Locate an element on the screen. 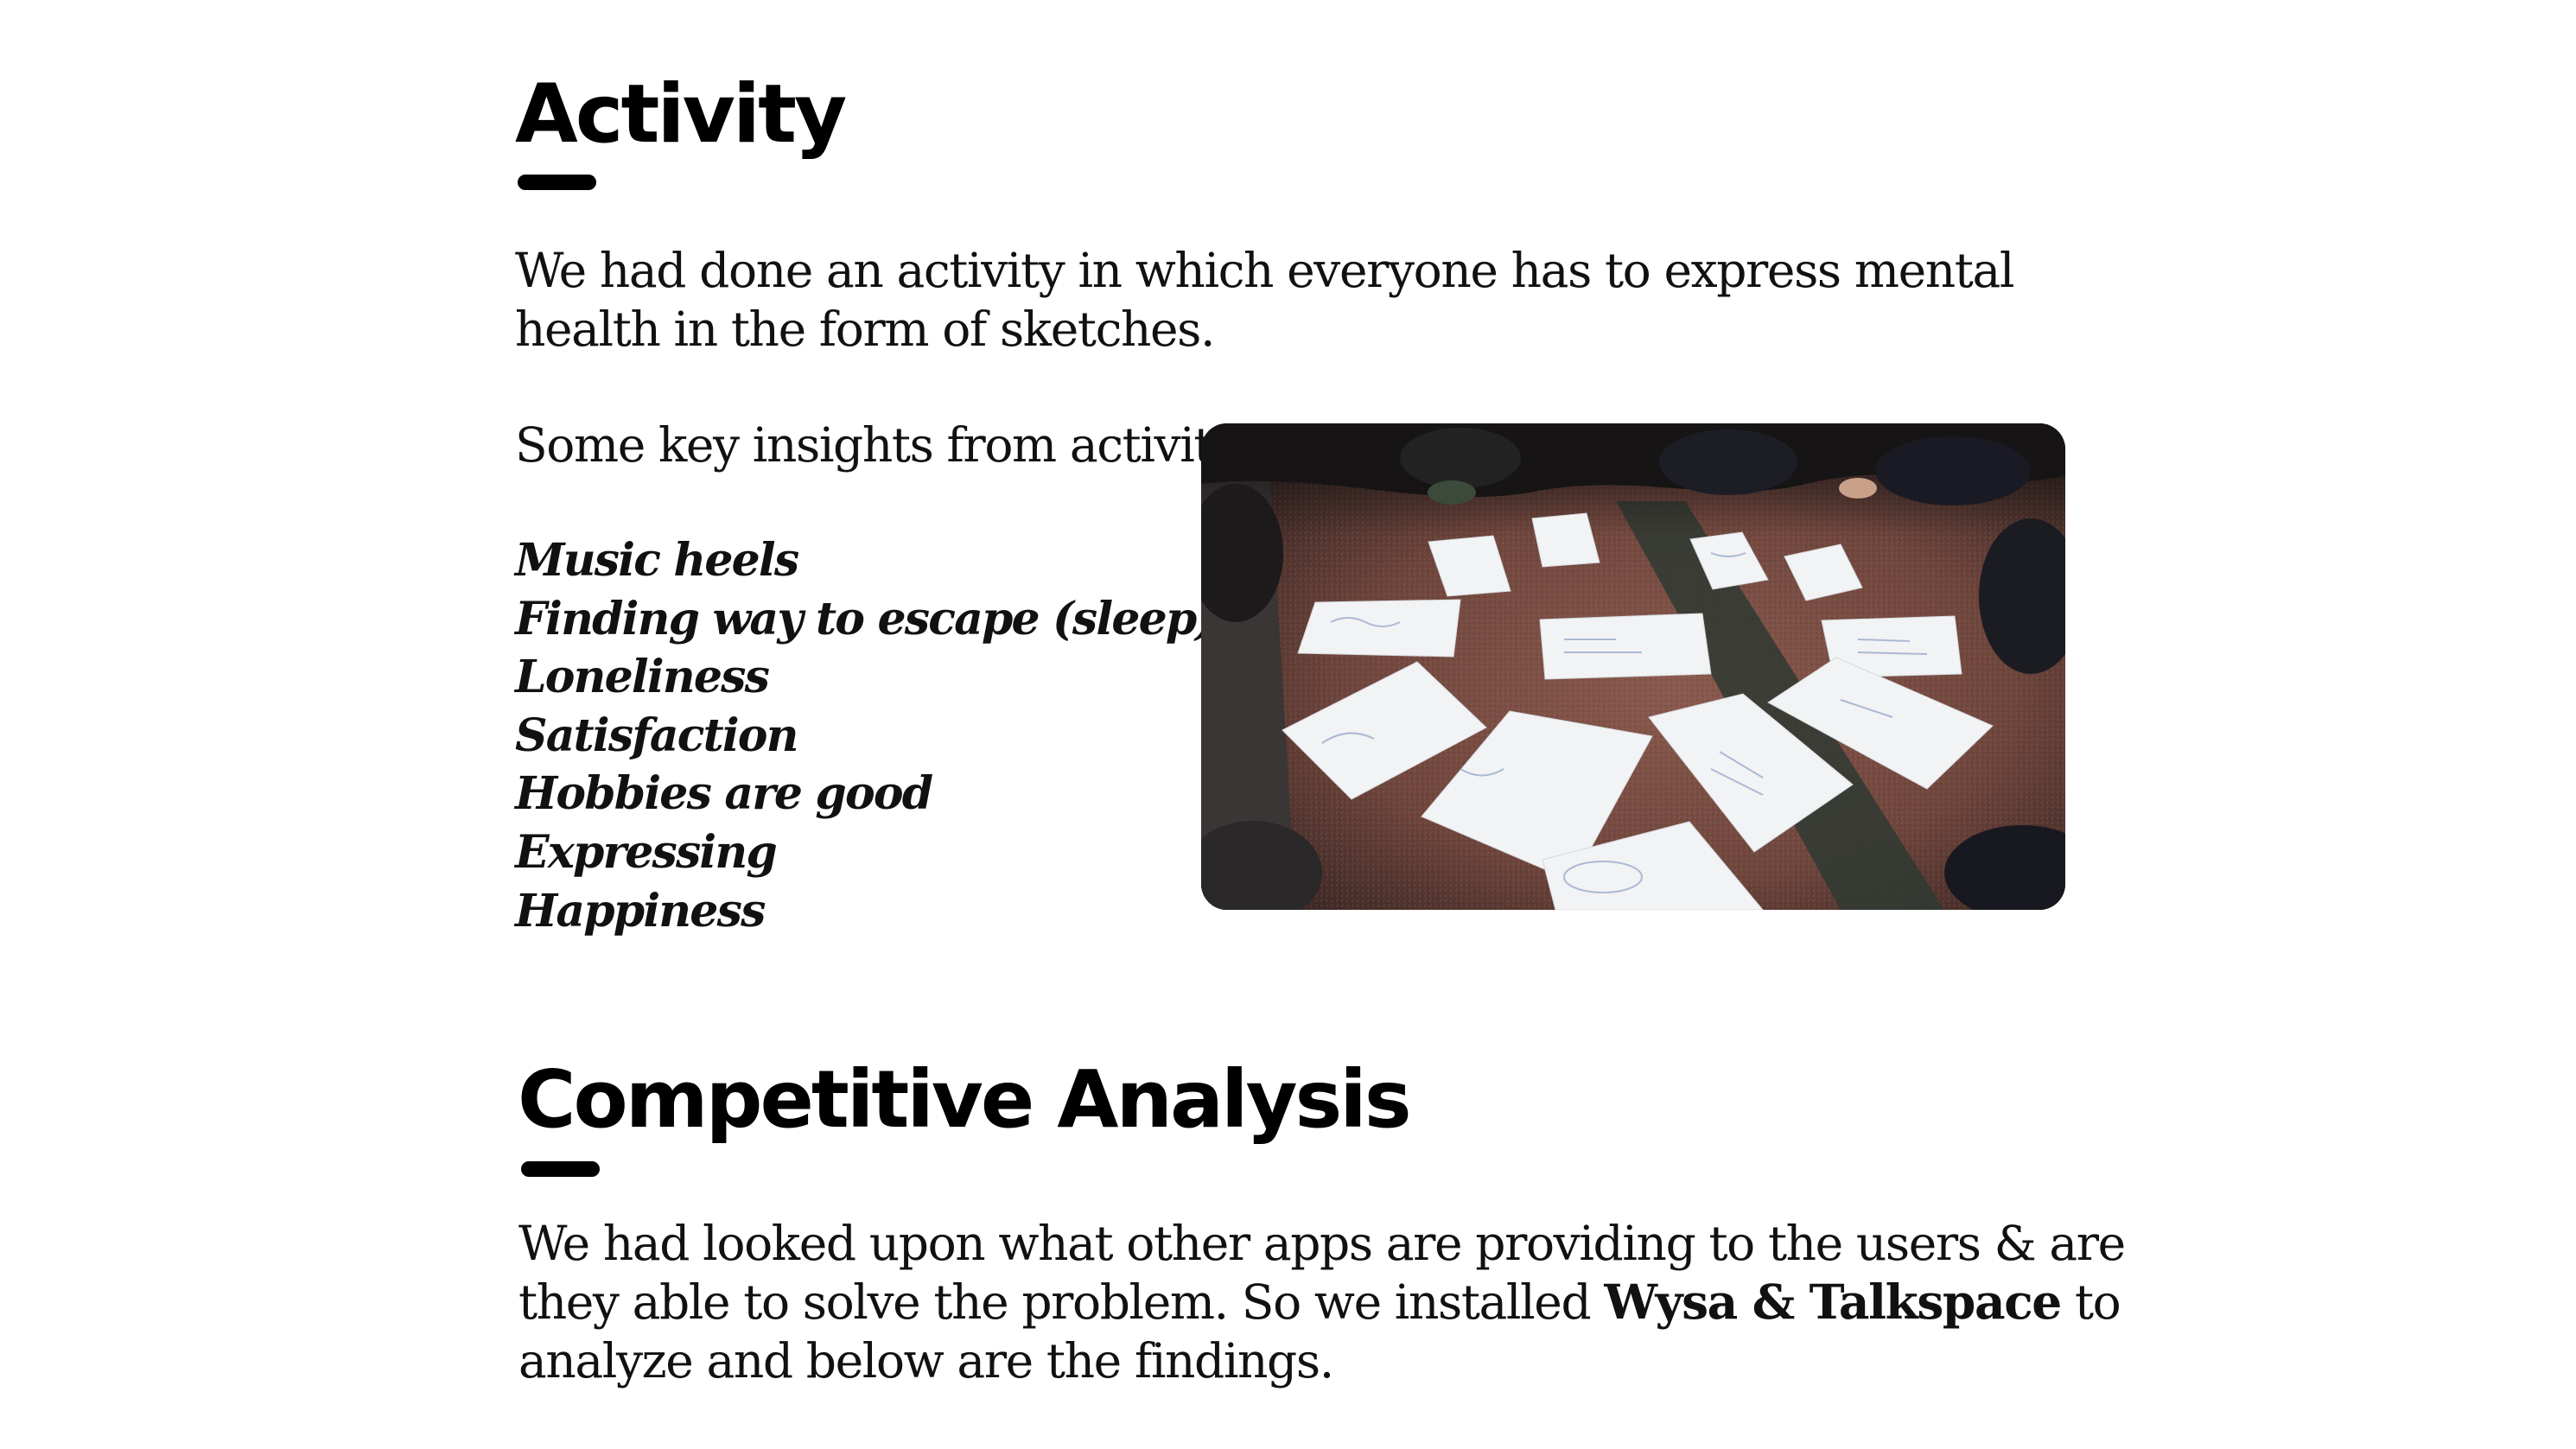  activity-heading: Activity is located at coordinates (681, 114).